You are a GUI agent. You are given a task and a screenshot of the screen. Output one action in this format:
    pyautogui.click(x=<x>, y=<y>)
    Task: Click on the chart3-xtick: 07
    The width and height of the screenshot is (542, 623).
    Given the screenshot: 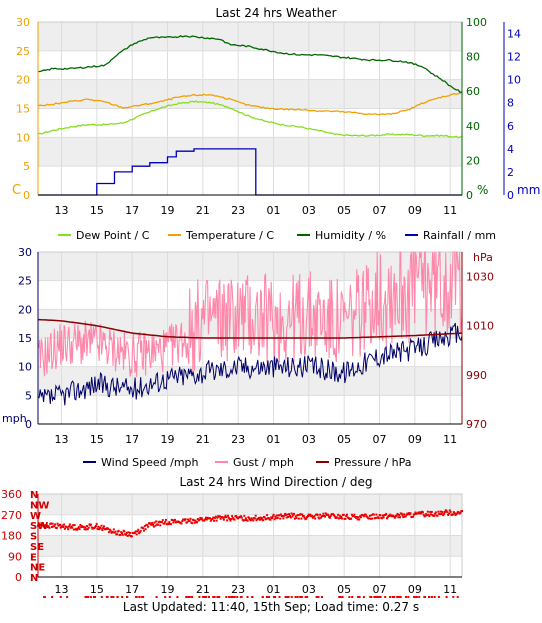 What is the action you would take?
    pyautogui.click(x=379, y=589)
    